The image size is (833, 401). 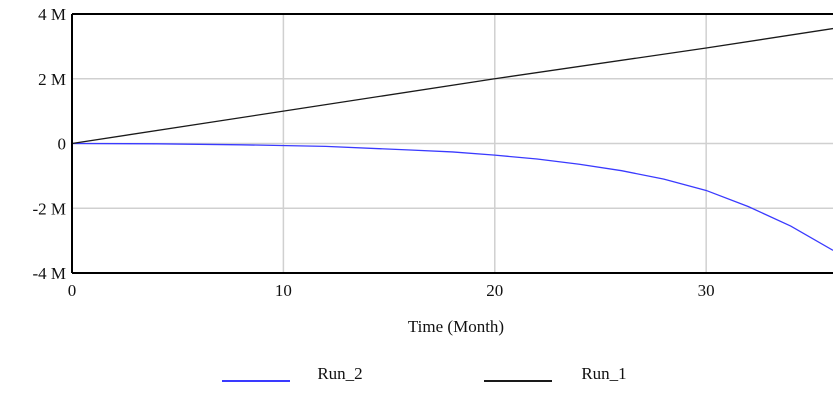 What do you see at coordinates (62, 144) in the screenshot?
I see `y-tick-label: 0` at bounding box center [62, 144].